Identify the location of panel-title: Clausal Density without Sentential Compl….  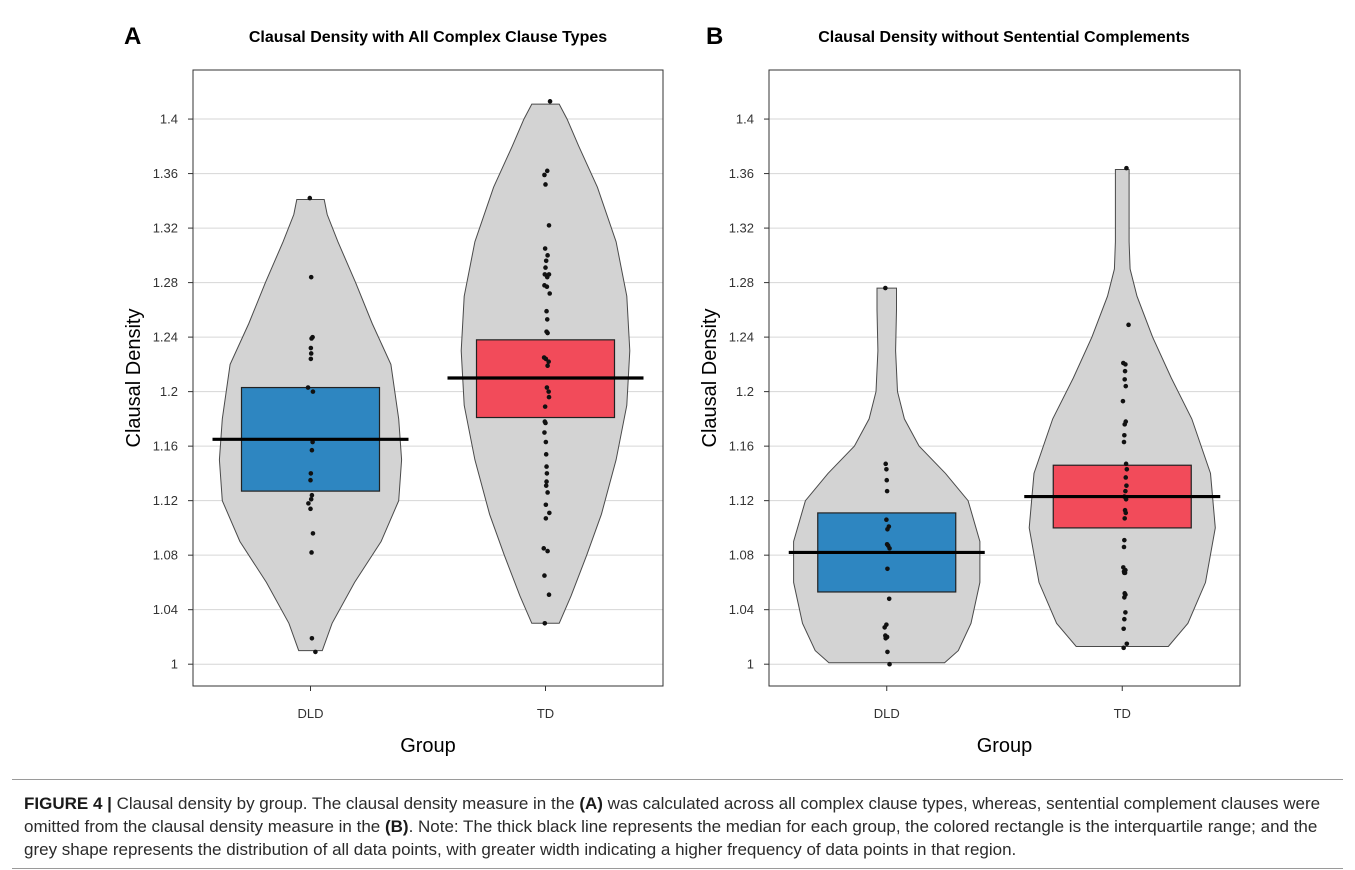
(1004, 37).